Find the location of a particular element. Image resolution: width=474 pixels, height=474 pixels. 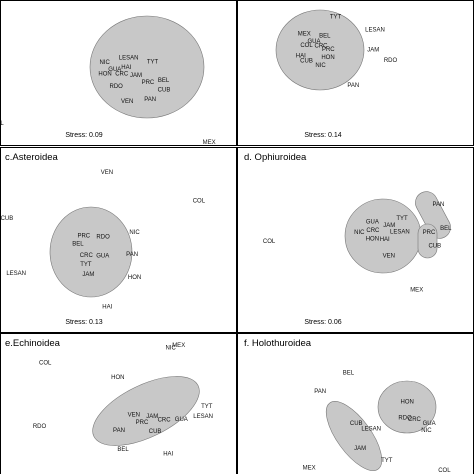

panel-a-site-crc: CRC is located at coordinates (122, 74).